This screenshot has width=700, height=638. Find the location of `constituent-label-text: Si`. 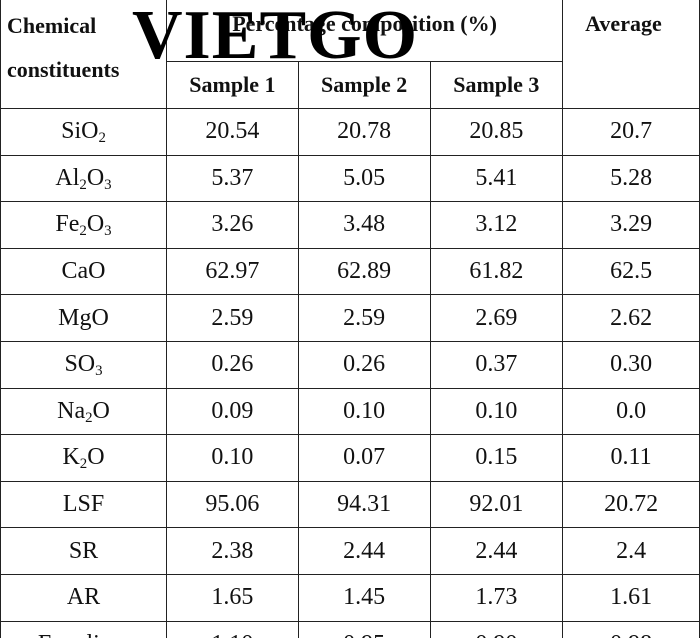

constituent-label-text: Si is located at coordinates (71, 131).